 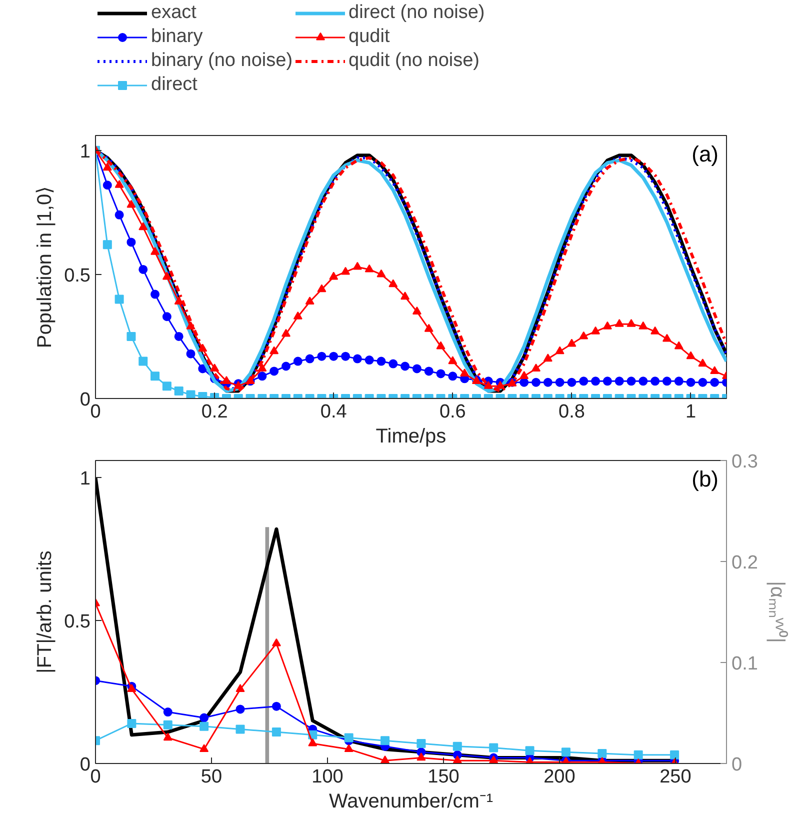 What do you see at coordinates (85, 151) in the screenshot?
I see `y-tick-label: 1` at bounding box center [85, 151].